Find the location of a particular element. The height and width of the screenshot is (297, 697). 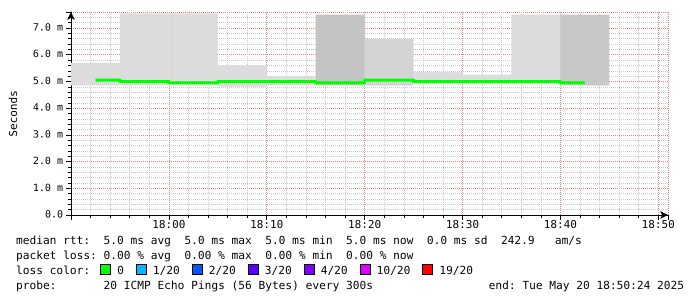

x-tick-label: 18:50 is located at coordinates (658, 224).